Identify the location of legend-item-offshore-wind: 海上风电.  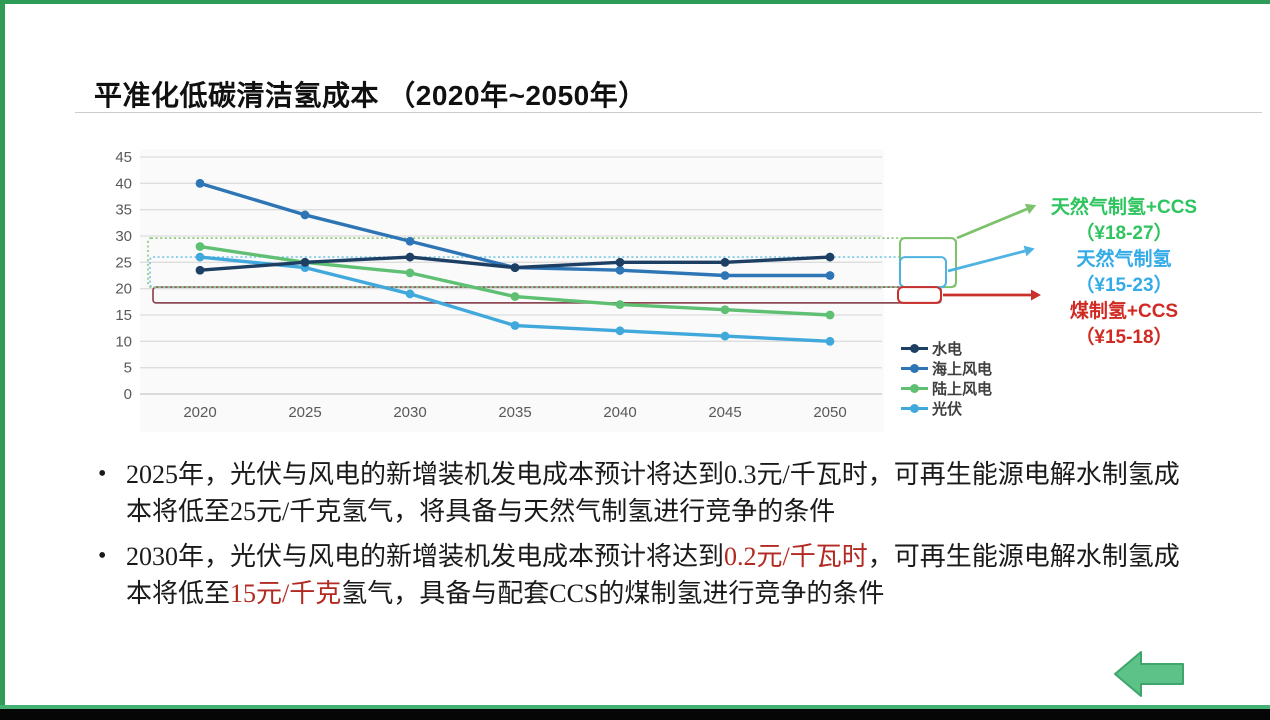
(946, 368).